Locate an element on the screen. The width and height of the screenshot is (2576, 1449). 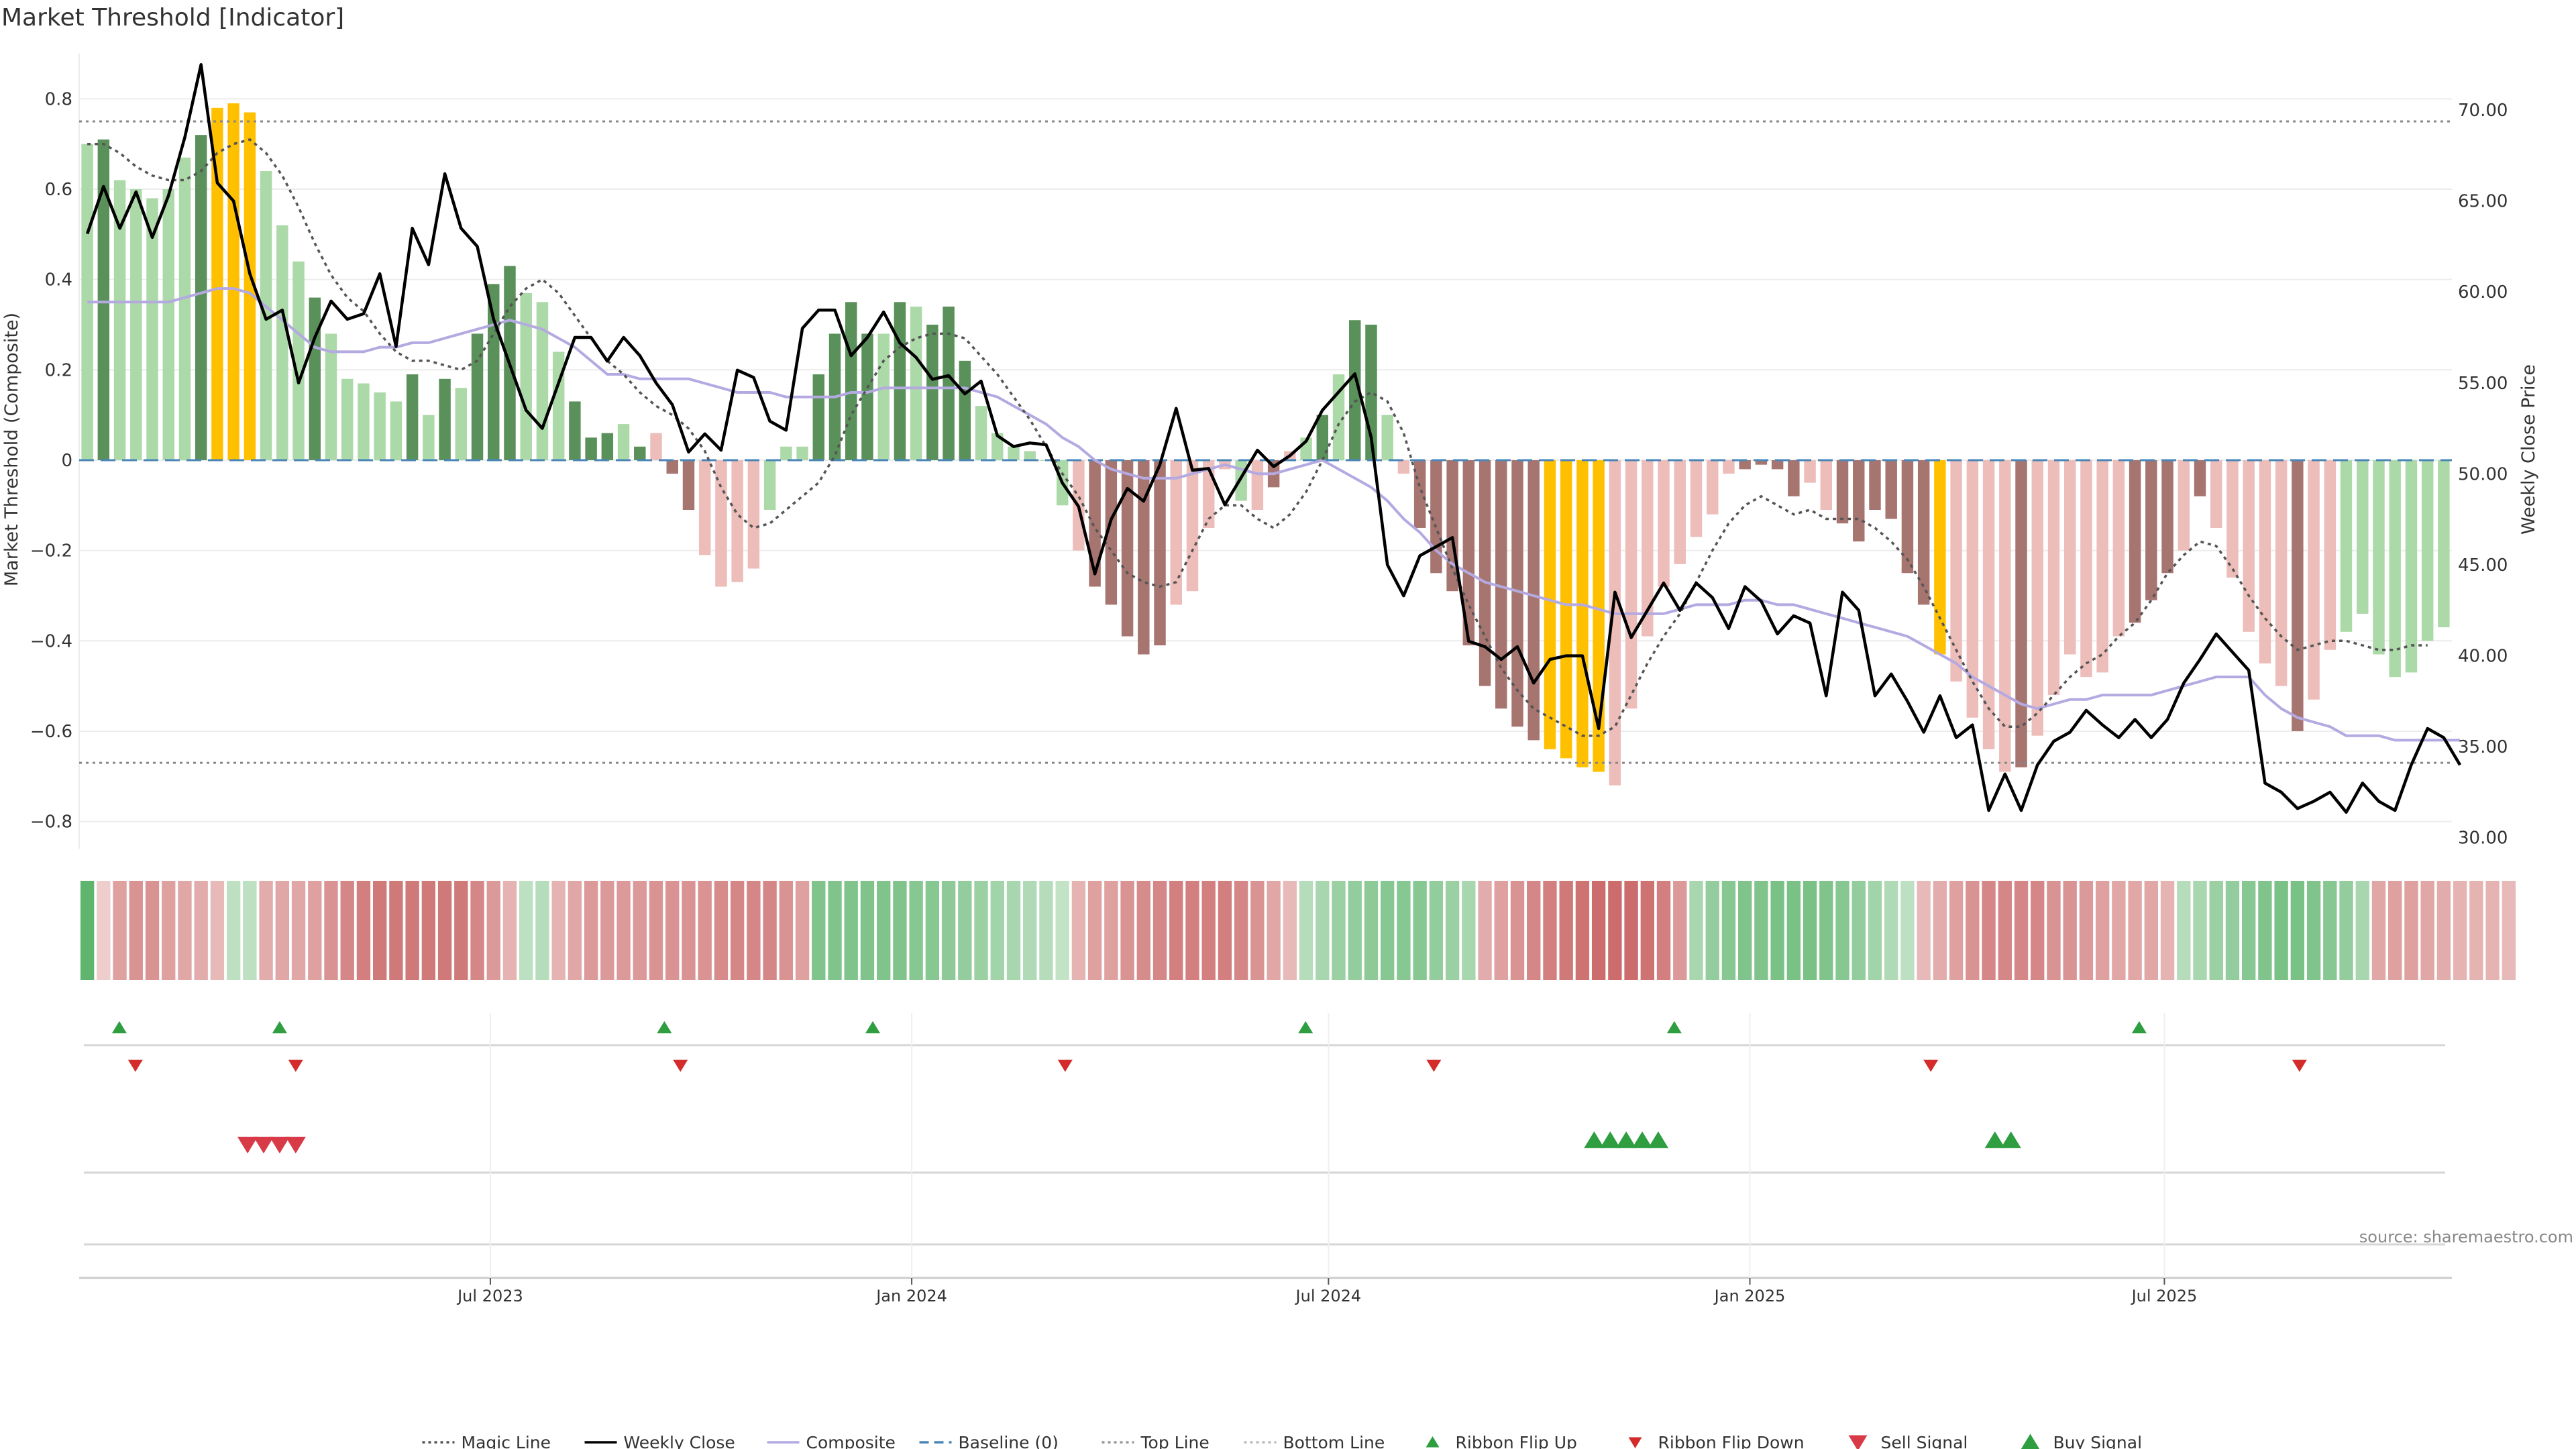
y-tick-label-left: −0.8 is located at coordinates (51, 822).